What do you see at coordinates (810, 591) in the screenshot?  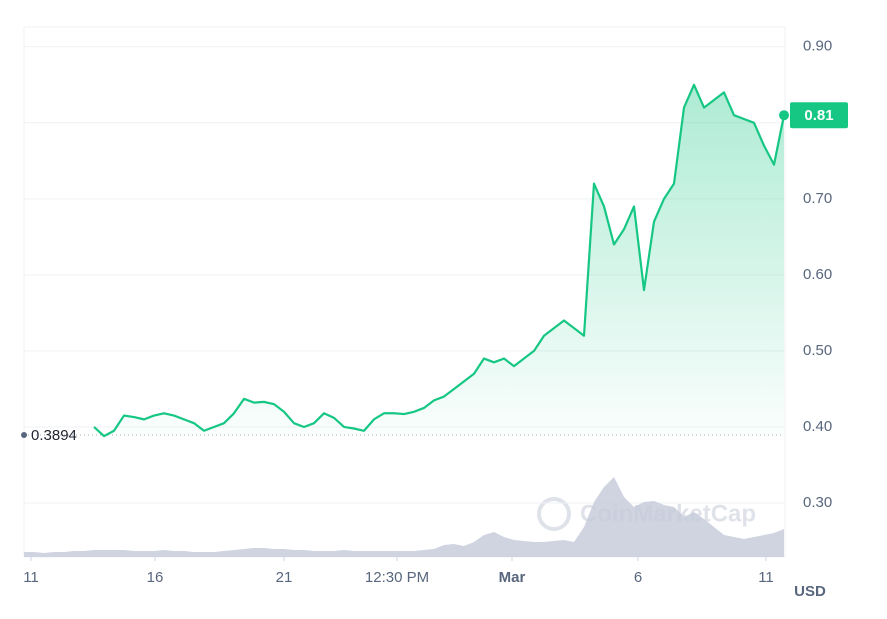 I see `currency: USD` at bounding box center [810, 591].